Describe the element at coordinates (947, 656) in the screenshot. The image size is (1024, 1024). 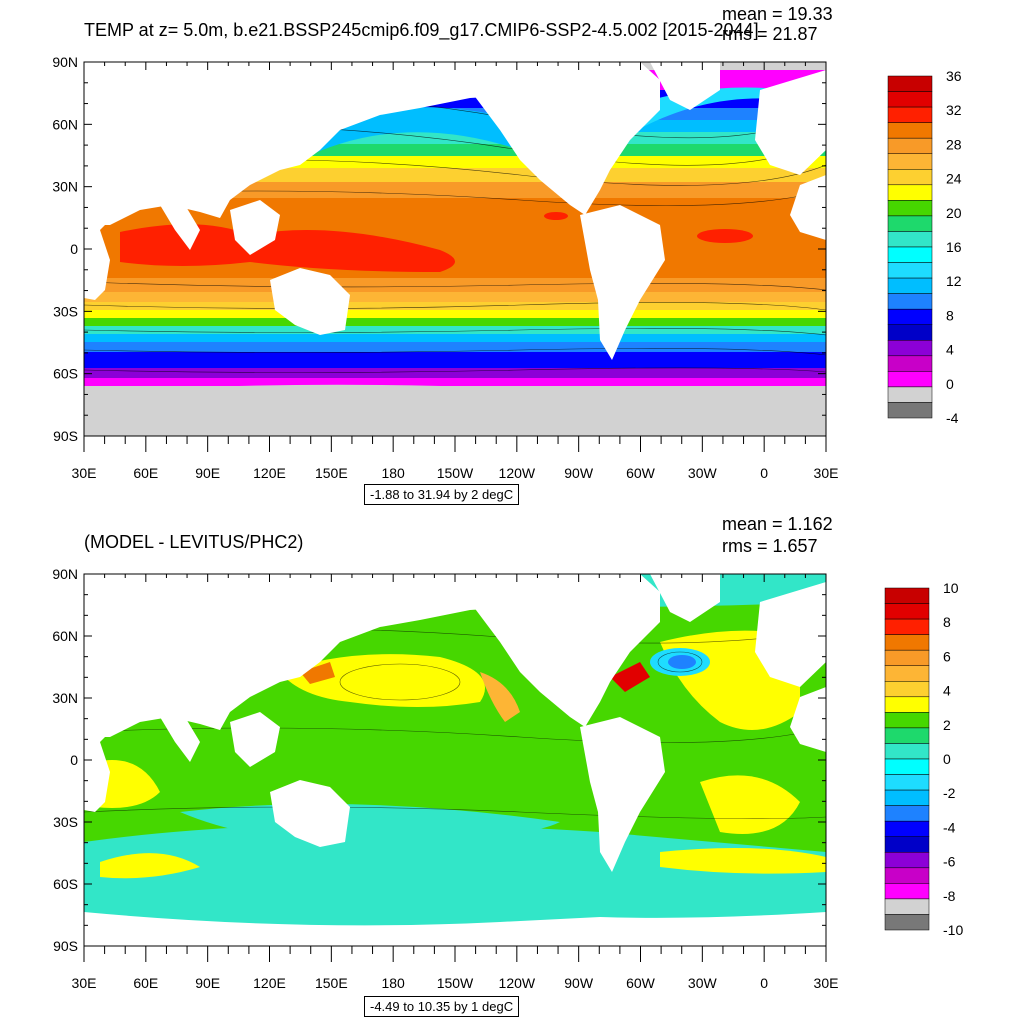
I see `colorbar-label: 6` at that location.